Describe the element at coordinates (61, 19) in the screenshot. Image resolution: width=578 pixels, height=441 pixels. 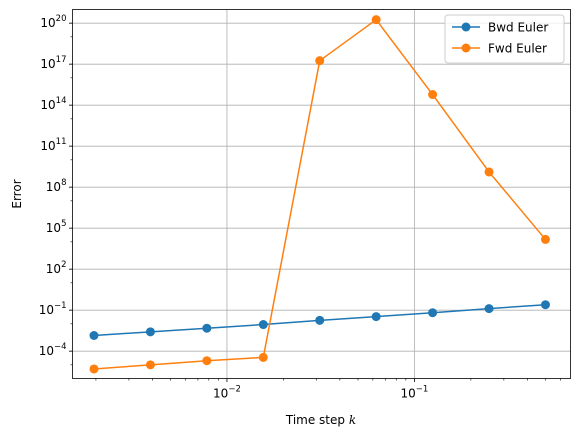
I see `y-tick-label-exponent: 20` at that location.